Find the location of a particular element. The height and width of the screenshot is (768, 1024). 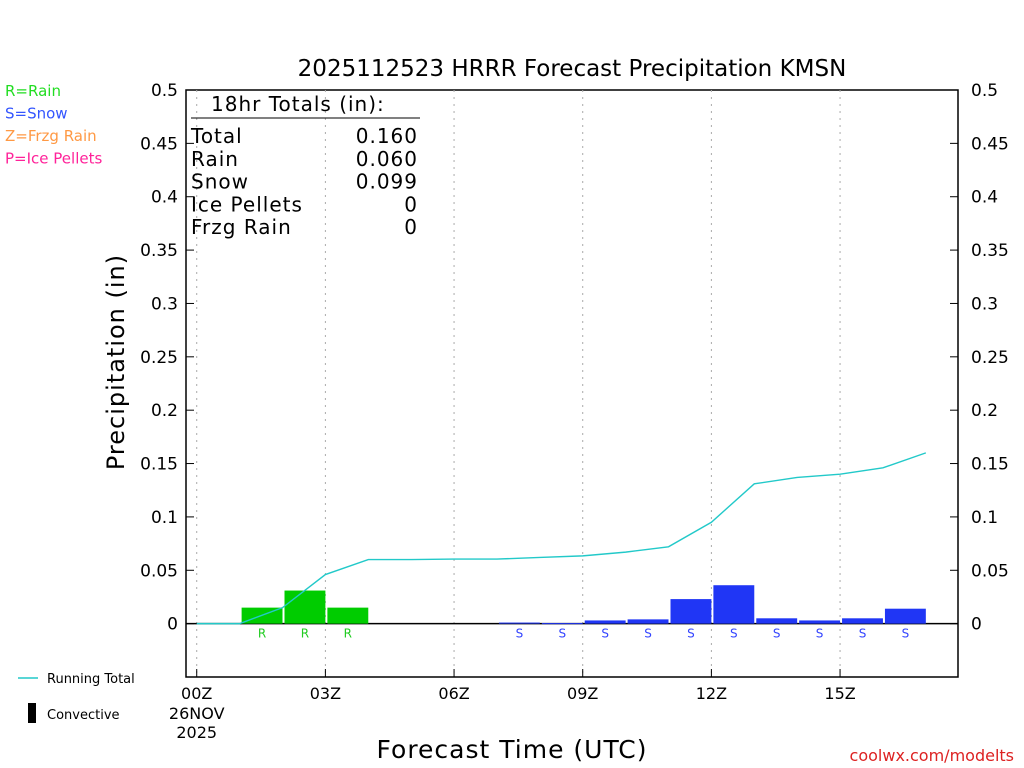

totals-label: Frzg Rain is located at coordinates (241, 227).